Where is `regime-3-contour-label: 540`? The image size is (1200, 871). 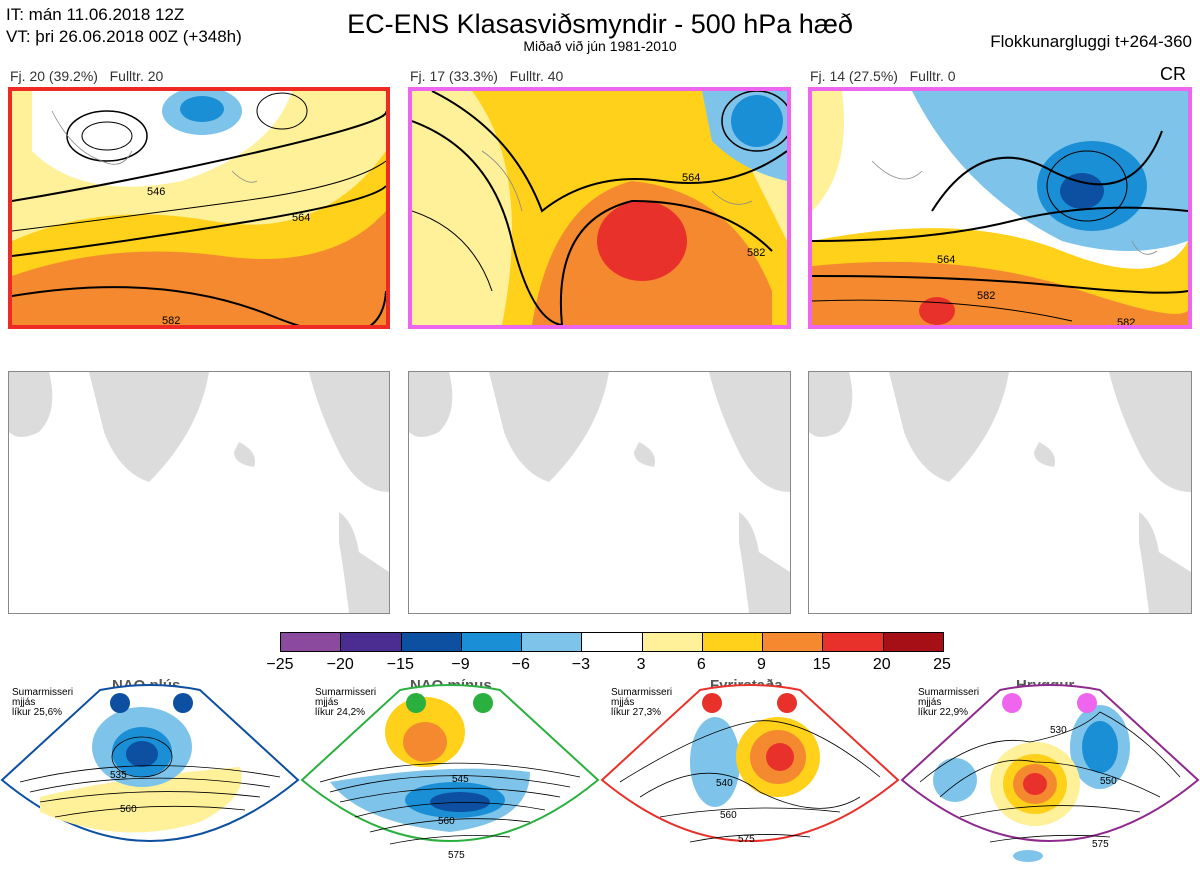 regime-3-contour-label: 540 is located at coordinates (724, 783).